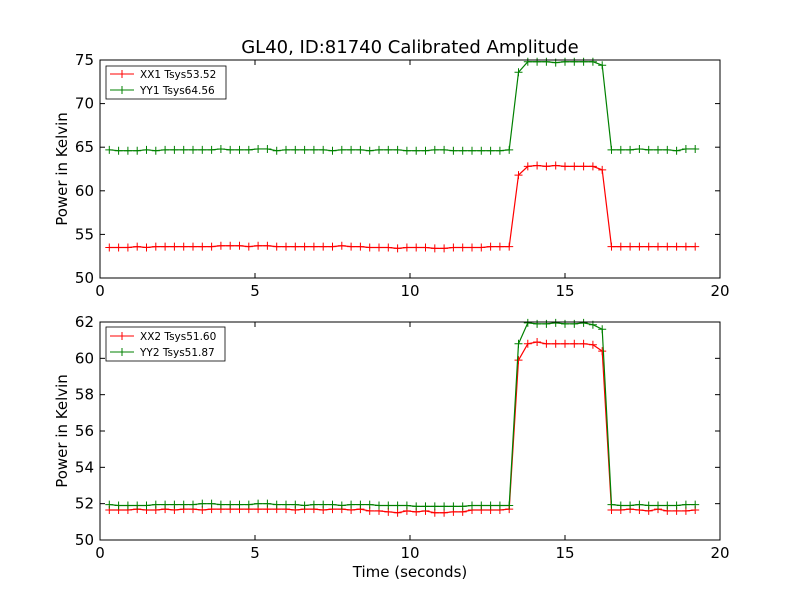 The width and height of the screenshot is (800, 600). I want to click on bottom-x-tick-label: 5, so click(255, 553).